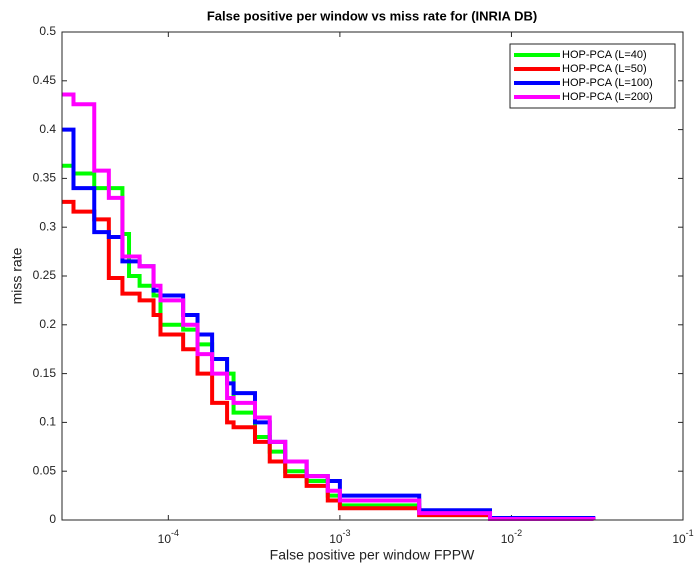 This screenshot has height=569, width=695. I want to click on y-tick-label: 0.3, so click(47, 226).